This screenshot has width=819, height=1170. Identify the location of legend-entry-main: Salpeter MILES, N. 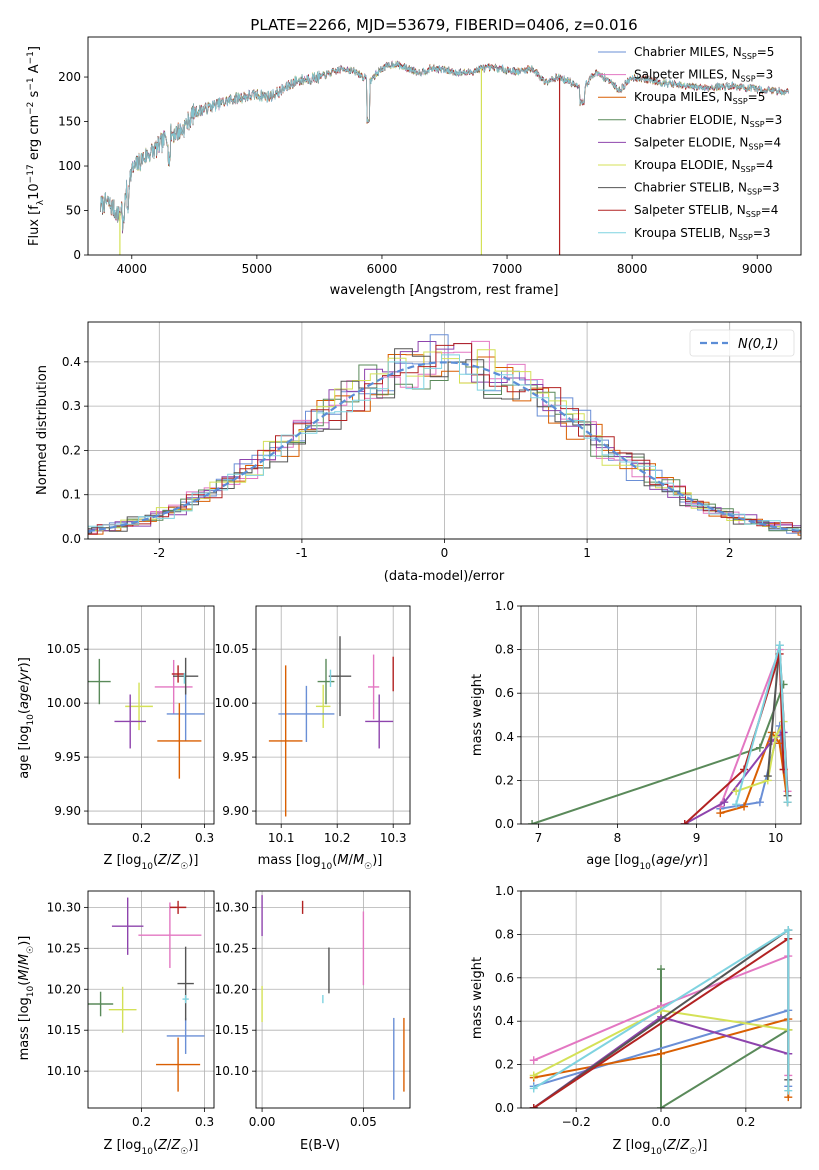
(687, 75).